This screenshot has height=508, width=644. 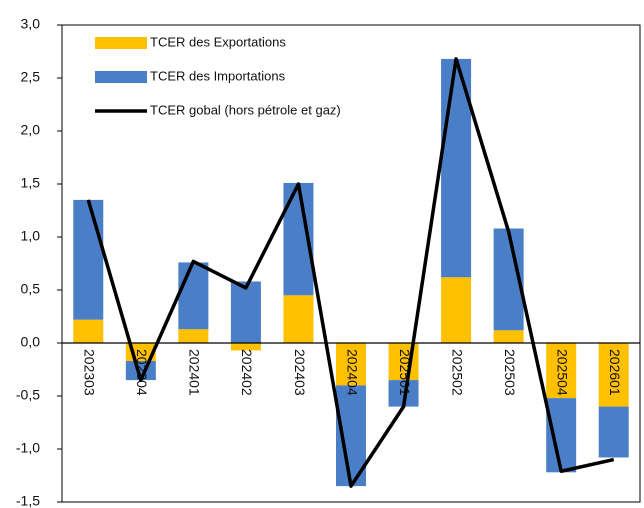 I want to click on y-tick-label: 0,5, so click(x=31, y=289).